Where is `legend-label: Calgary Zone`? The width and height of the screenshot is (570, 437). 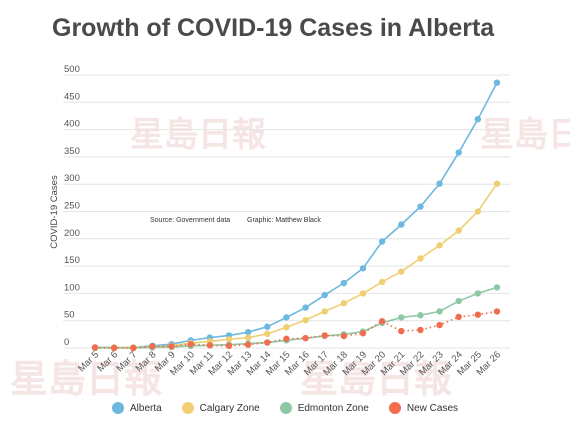 legend-label: Calgary Zone is located at coordinates (229, 408).